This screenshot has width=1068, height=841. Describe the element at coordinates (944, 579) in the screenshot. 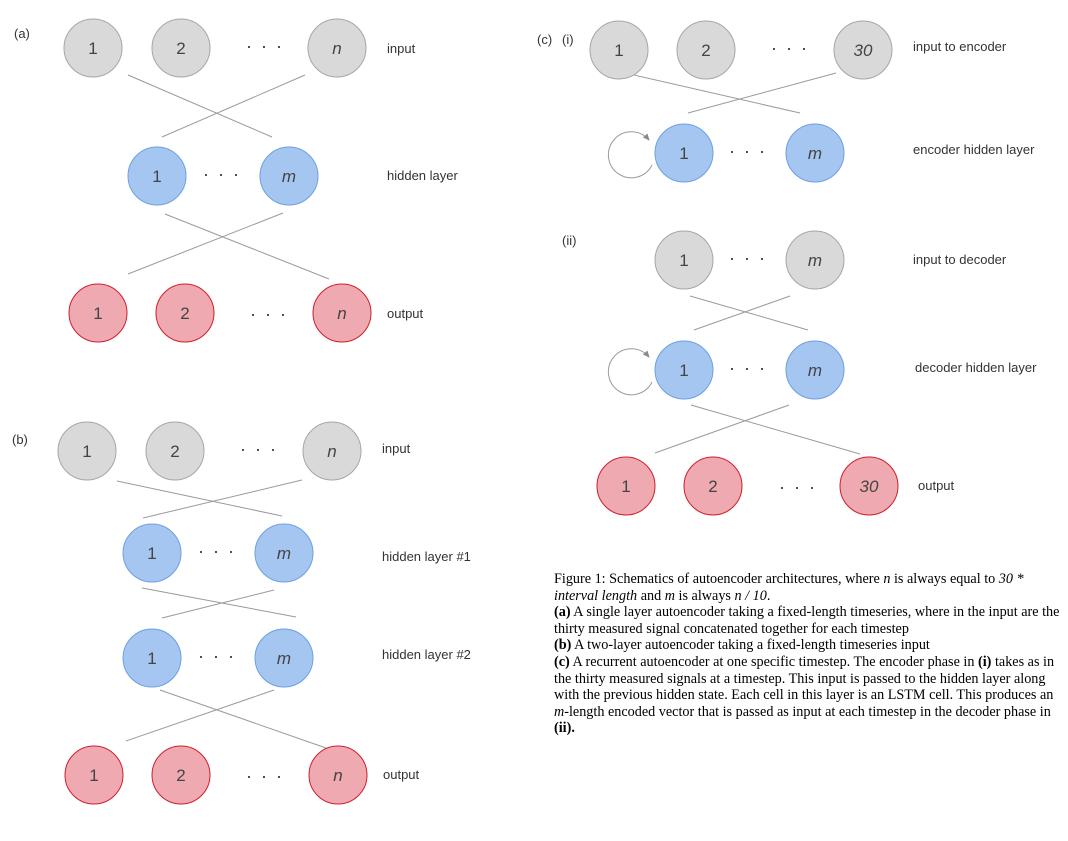

I see `caption-text: is always equal to` at that location.